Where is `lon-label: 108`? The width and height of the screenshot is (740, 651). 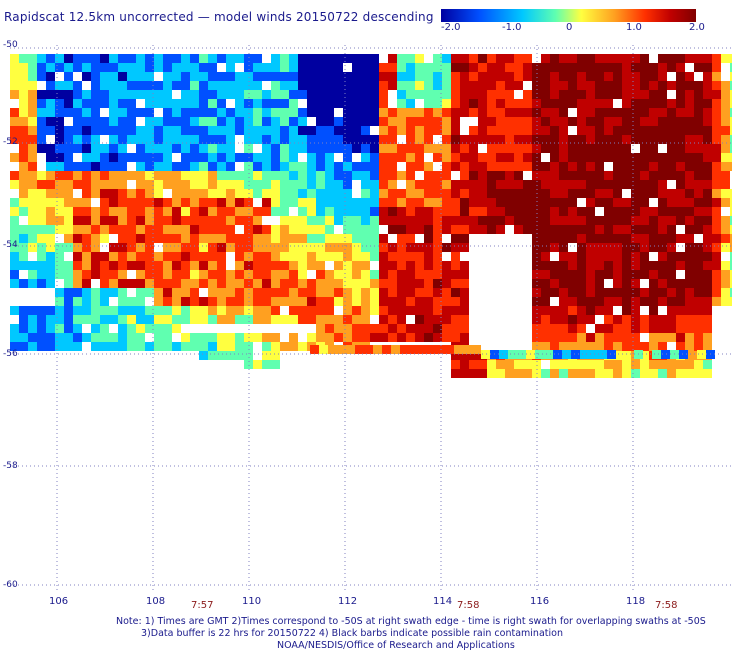 lon-label: 108 is located at coordinates (156, 601).